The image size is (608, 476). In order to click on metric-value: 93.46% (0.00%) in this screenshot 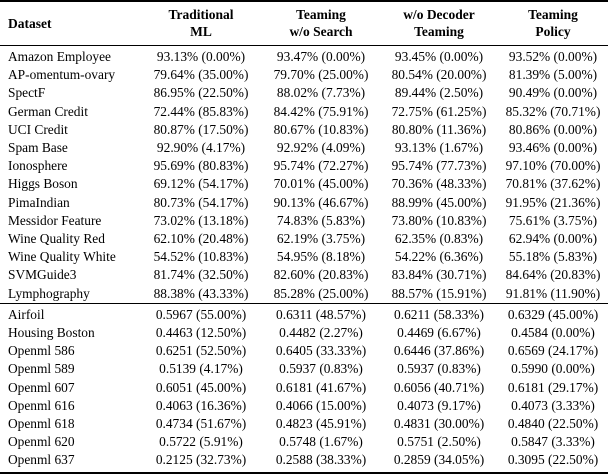, I will do `click(553, 148)`.